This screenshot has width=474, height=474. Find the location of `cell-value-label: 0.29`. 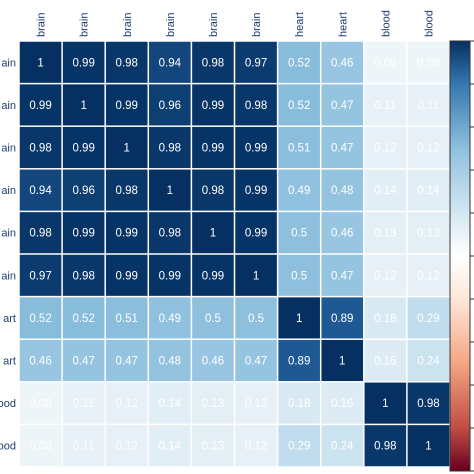

cell-value-label: 0.29 is located at coordinates (299, 447).